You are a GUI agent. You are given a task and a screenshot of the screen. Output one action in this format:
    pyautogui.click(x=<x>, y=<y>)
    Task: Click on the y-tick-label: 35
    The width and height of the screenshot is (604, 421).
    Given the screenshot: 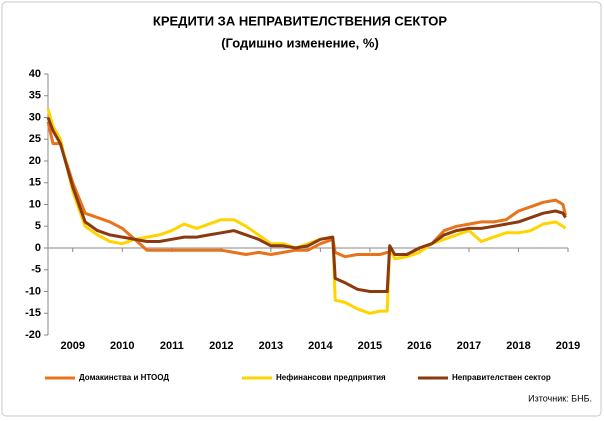 What is the action you would take?
    pyautogui.click(x=35, y=96)
    